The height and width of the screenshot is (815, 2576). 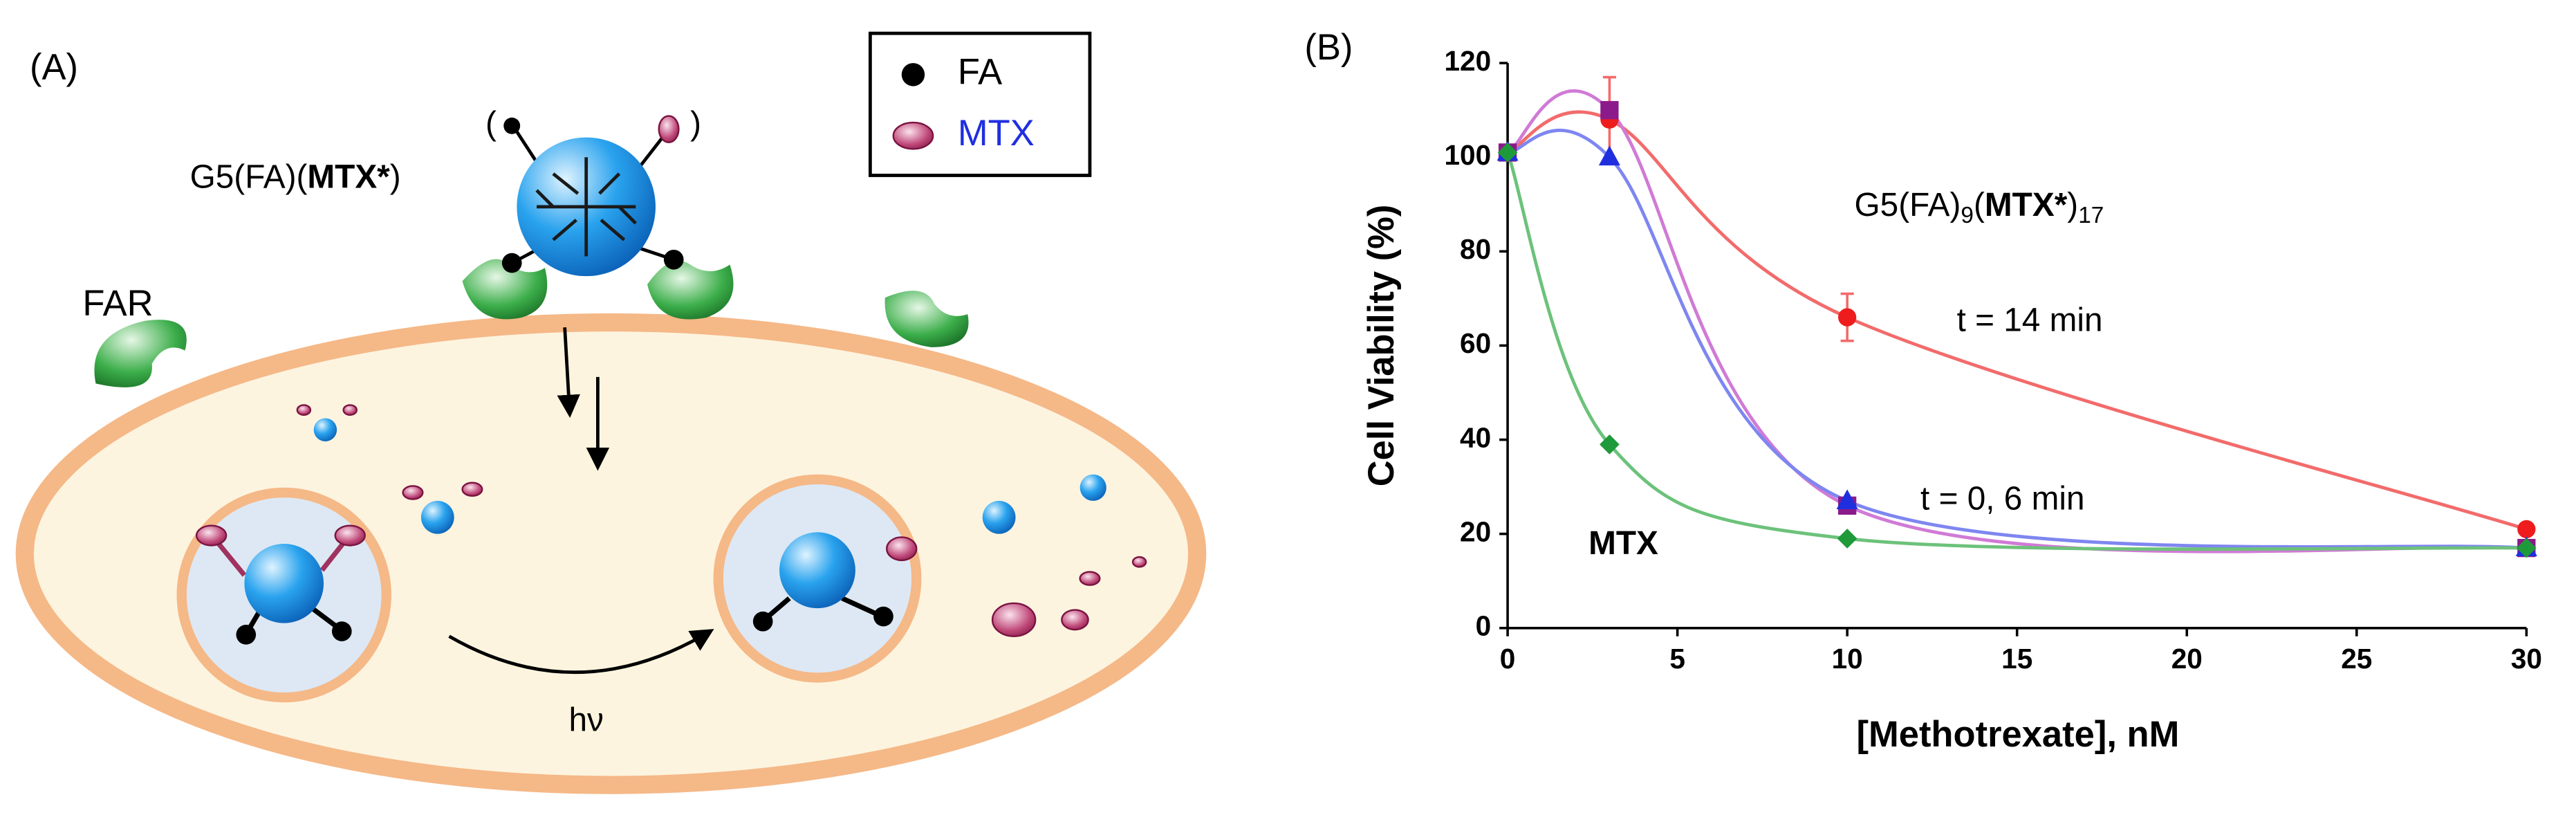 I want to click on conjugate-label: G5(FA)(MTX*), so click(x=295, y=177).